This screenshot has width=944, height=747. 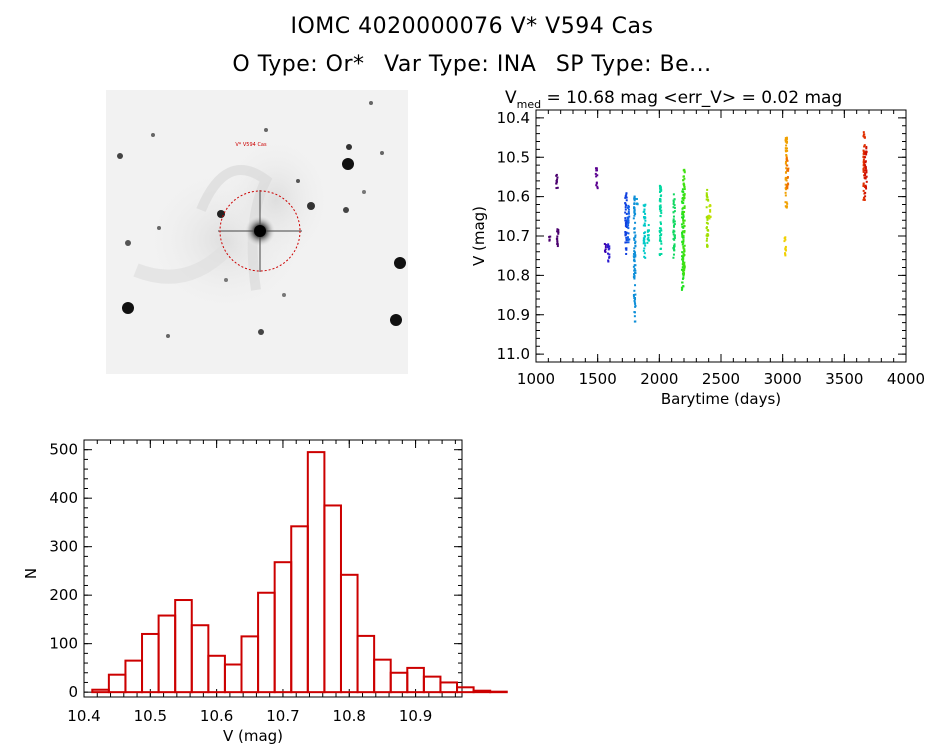 I want to click on histogram-xlabel: V (mag), so click(x=253, y=736).